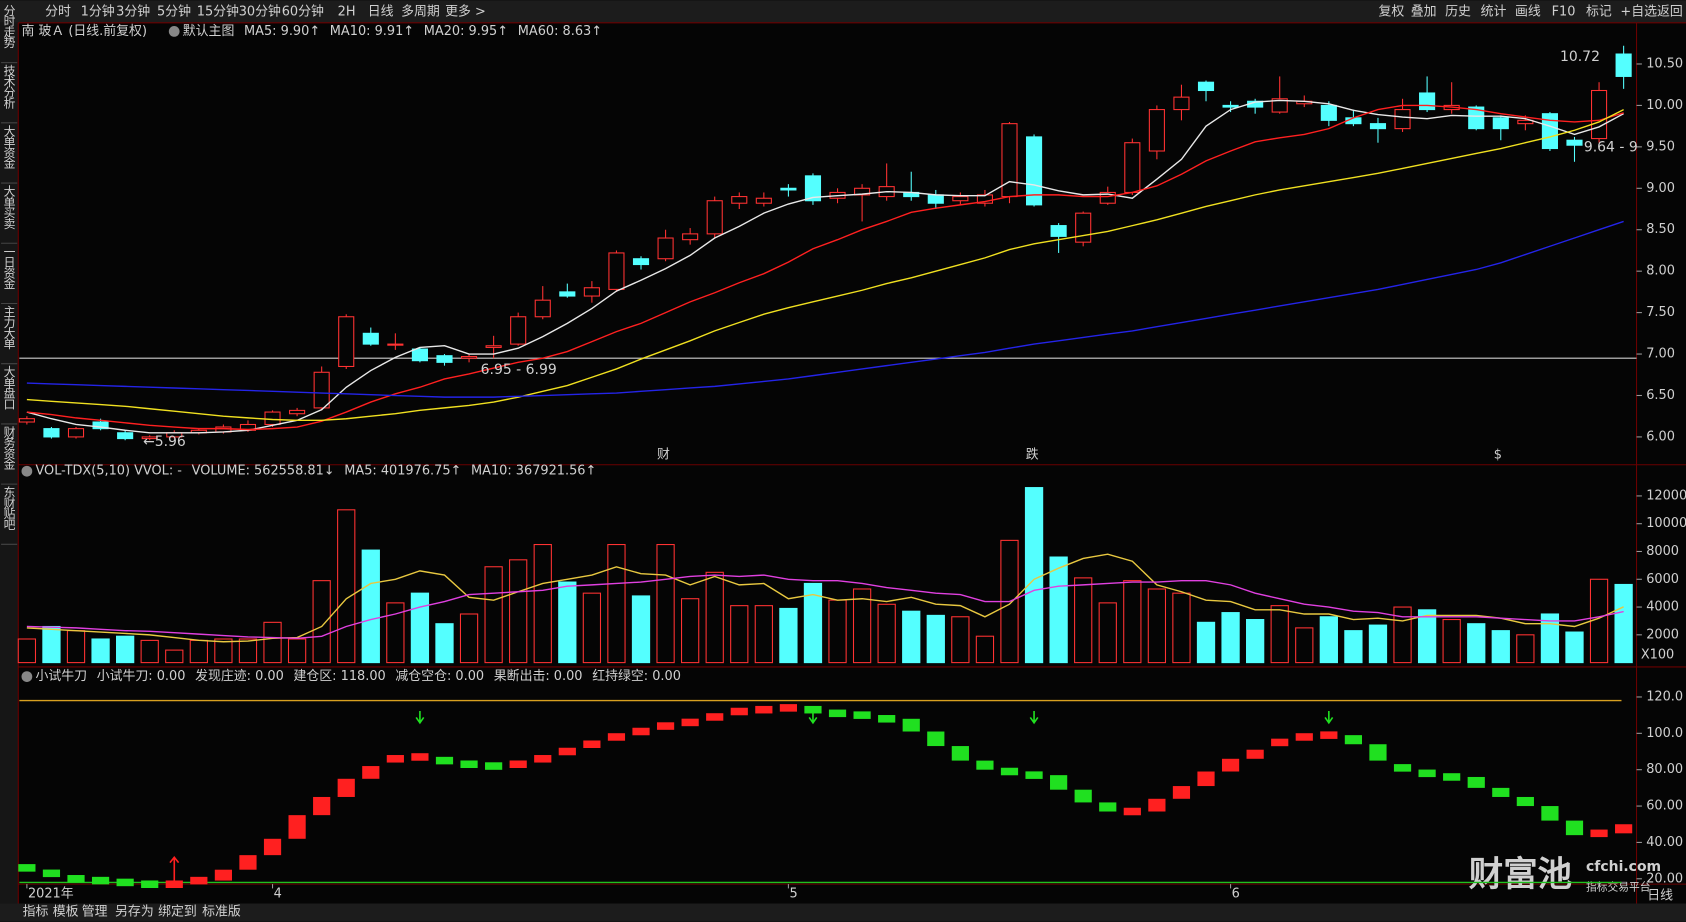 This screenshot has width=1686, height=922. What do you see at coordinates (66, 912) in the screenshot?
I see `bottom-tab: 模板` at bounding box center [66, 912].